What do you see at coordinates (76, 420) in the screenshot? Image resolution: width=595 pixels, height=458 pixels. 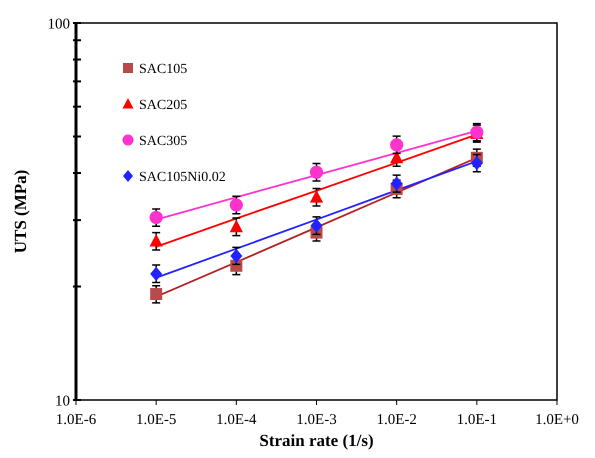 I see `x-tick-label: 1.0E-6` at bounding box center [76, 420].